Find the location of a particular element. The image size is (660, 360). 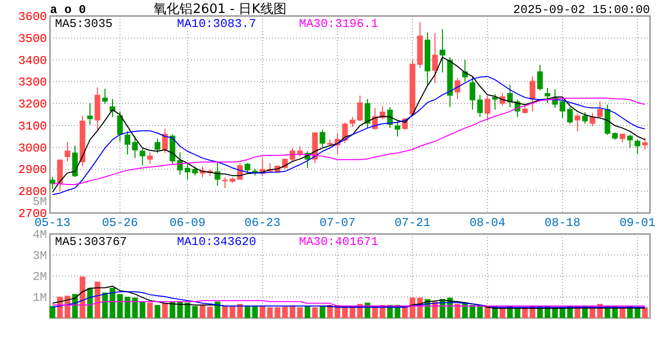

y-tick-label: 3500 is located at coordinates (32, 39).